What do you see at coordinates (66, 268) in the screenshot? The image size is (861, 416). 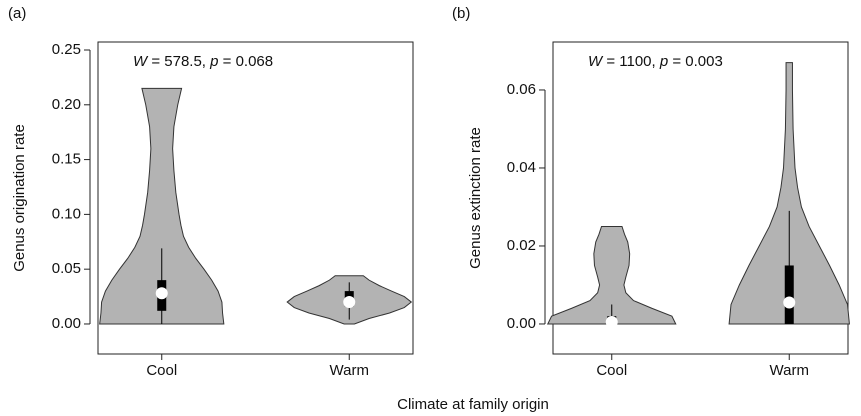 I see `y-tick-label: 0.05` at bounding box center [66, 268].